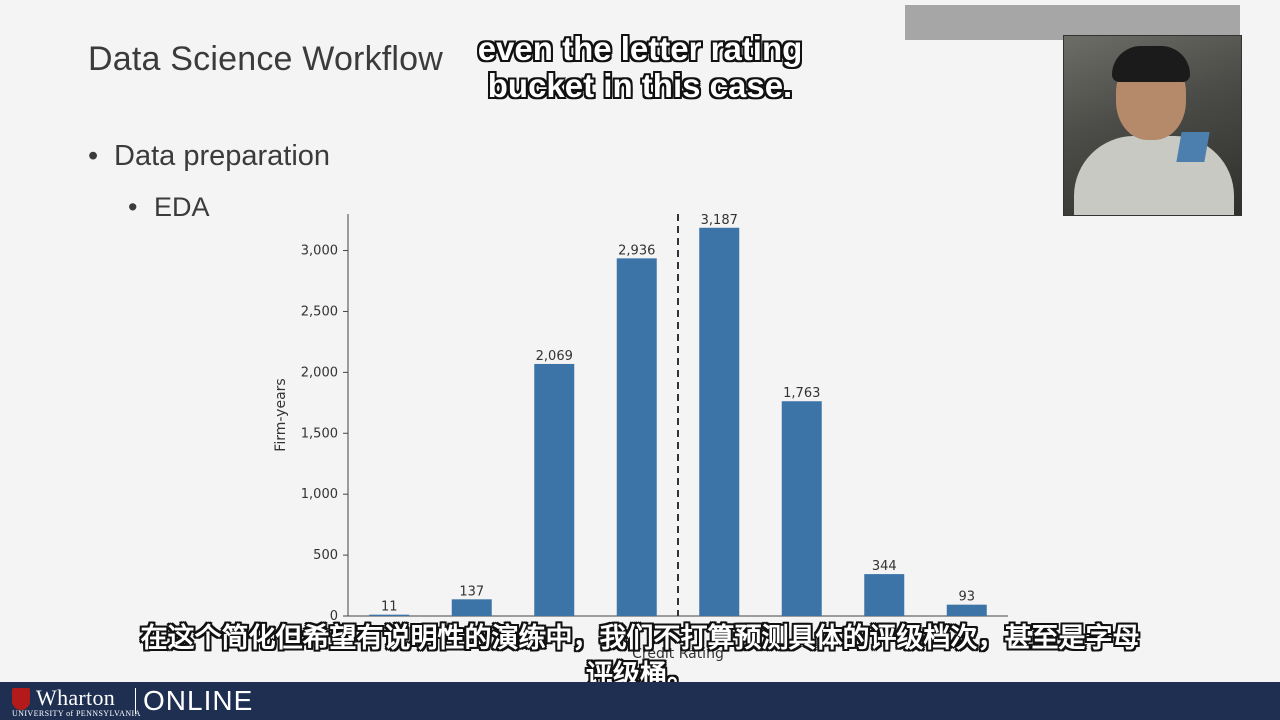  I want to click on wharton-logo-text: Wharton, so click(76, 697).